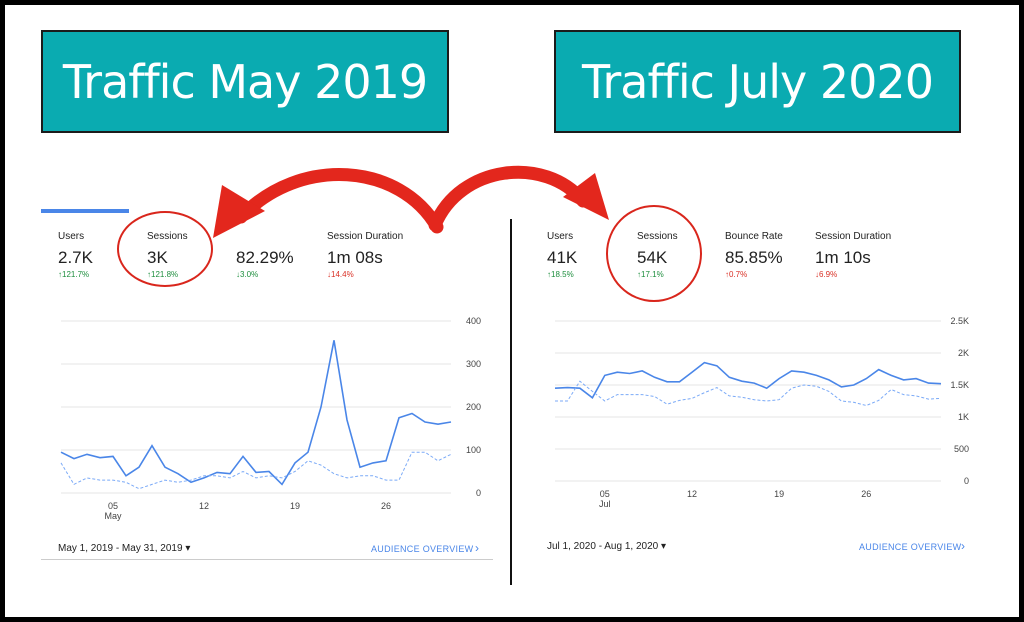 This screenshot has height=622, width=1024. I want to click on metric-delta: ↓3.0%, so click(247, 274).